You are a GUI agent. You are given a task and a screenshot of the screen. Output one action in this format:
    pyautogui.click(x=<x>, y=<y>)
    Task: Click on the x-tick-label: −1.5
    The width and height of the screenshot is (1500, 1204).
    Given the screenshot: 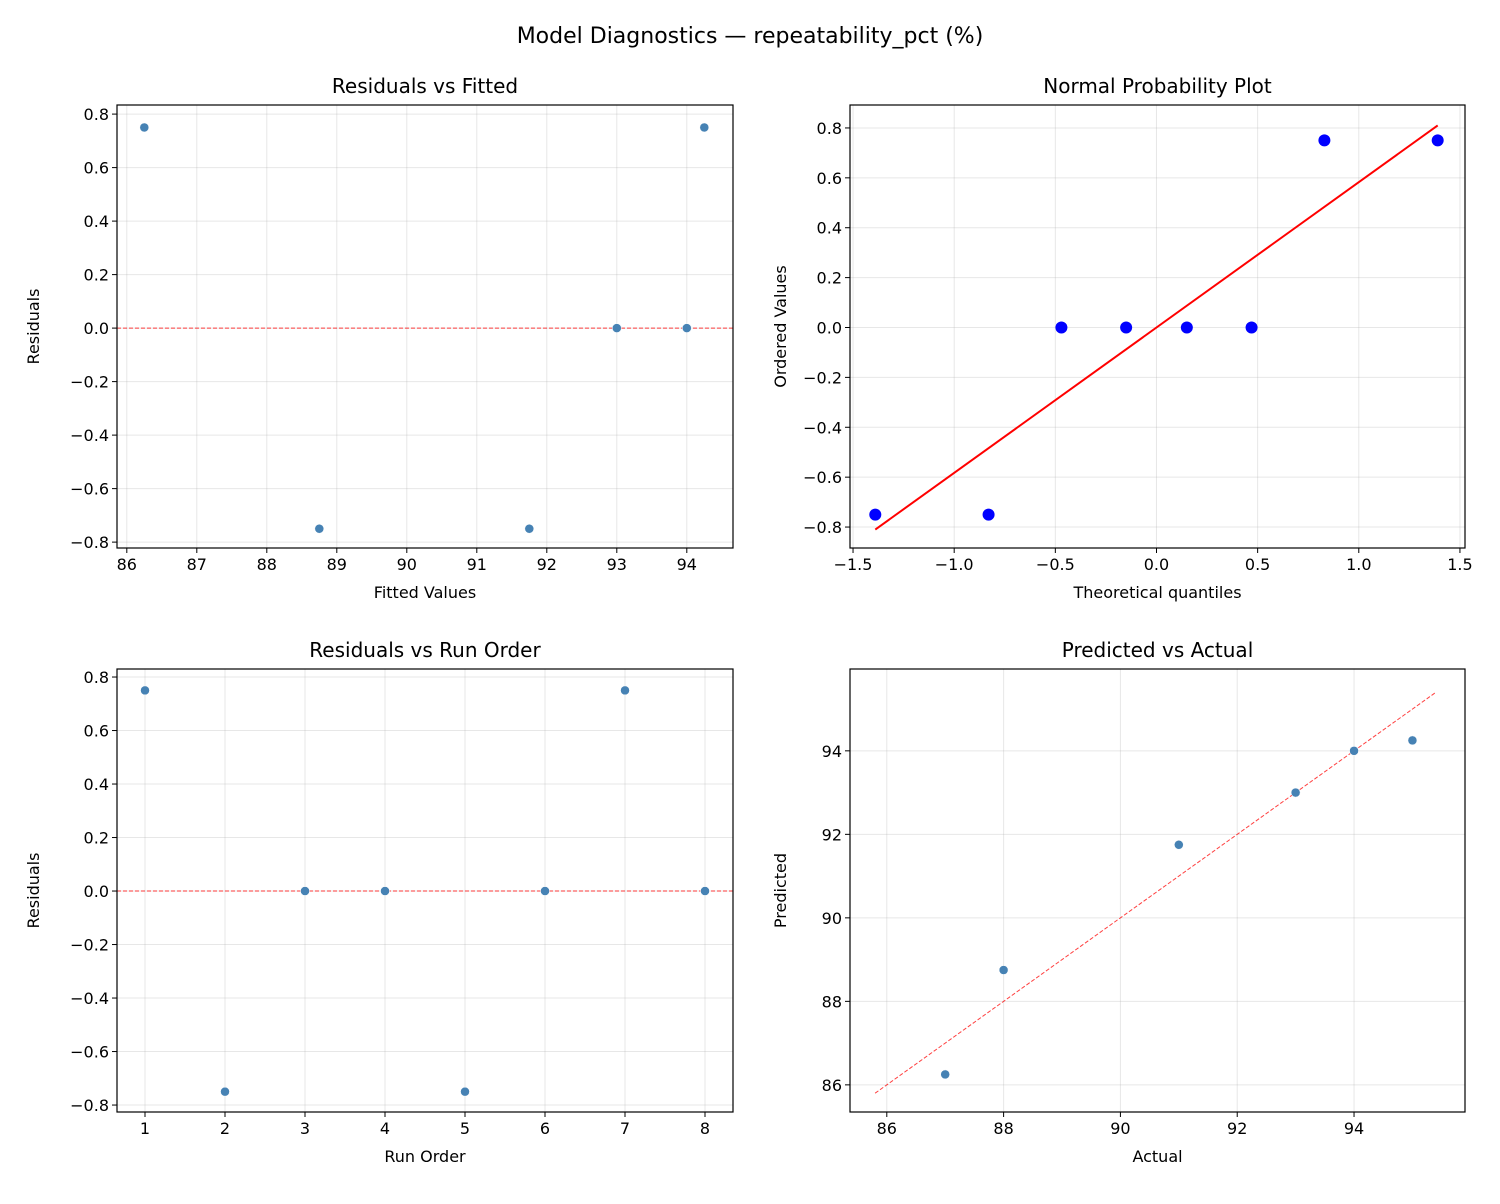 What is the action you would take?
    pyautogui.click(x=853, y=564)
    